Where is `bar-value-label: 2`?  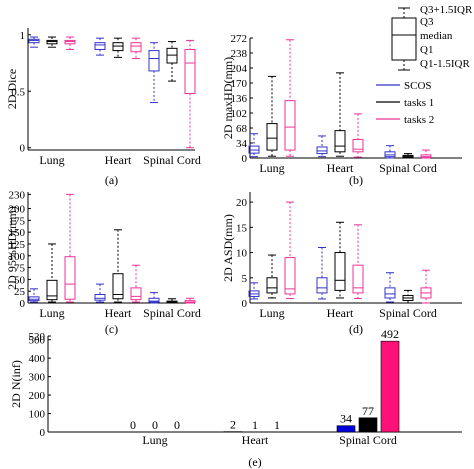 bar-value-label: 2 is located at coordinates (233, 425).